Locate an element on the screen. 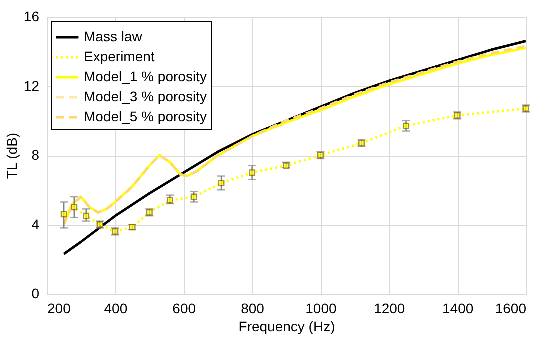 This screenshot has height=339, width=550. y-tick-label: 12 is located at coordinates (32, 86).